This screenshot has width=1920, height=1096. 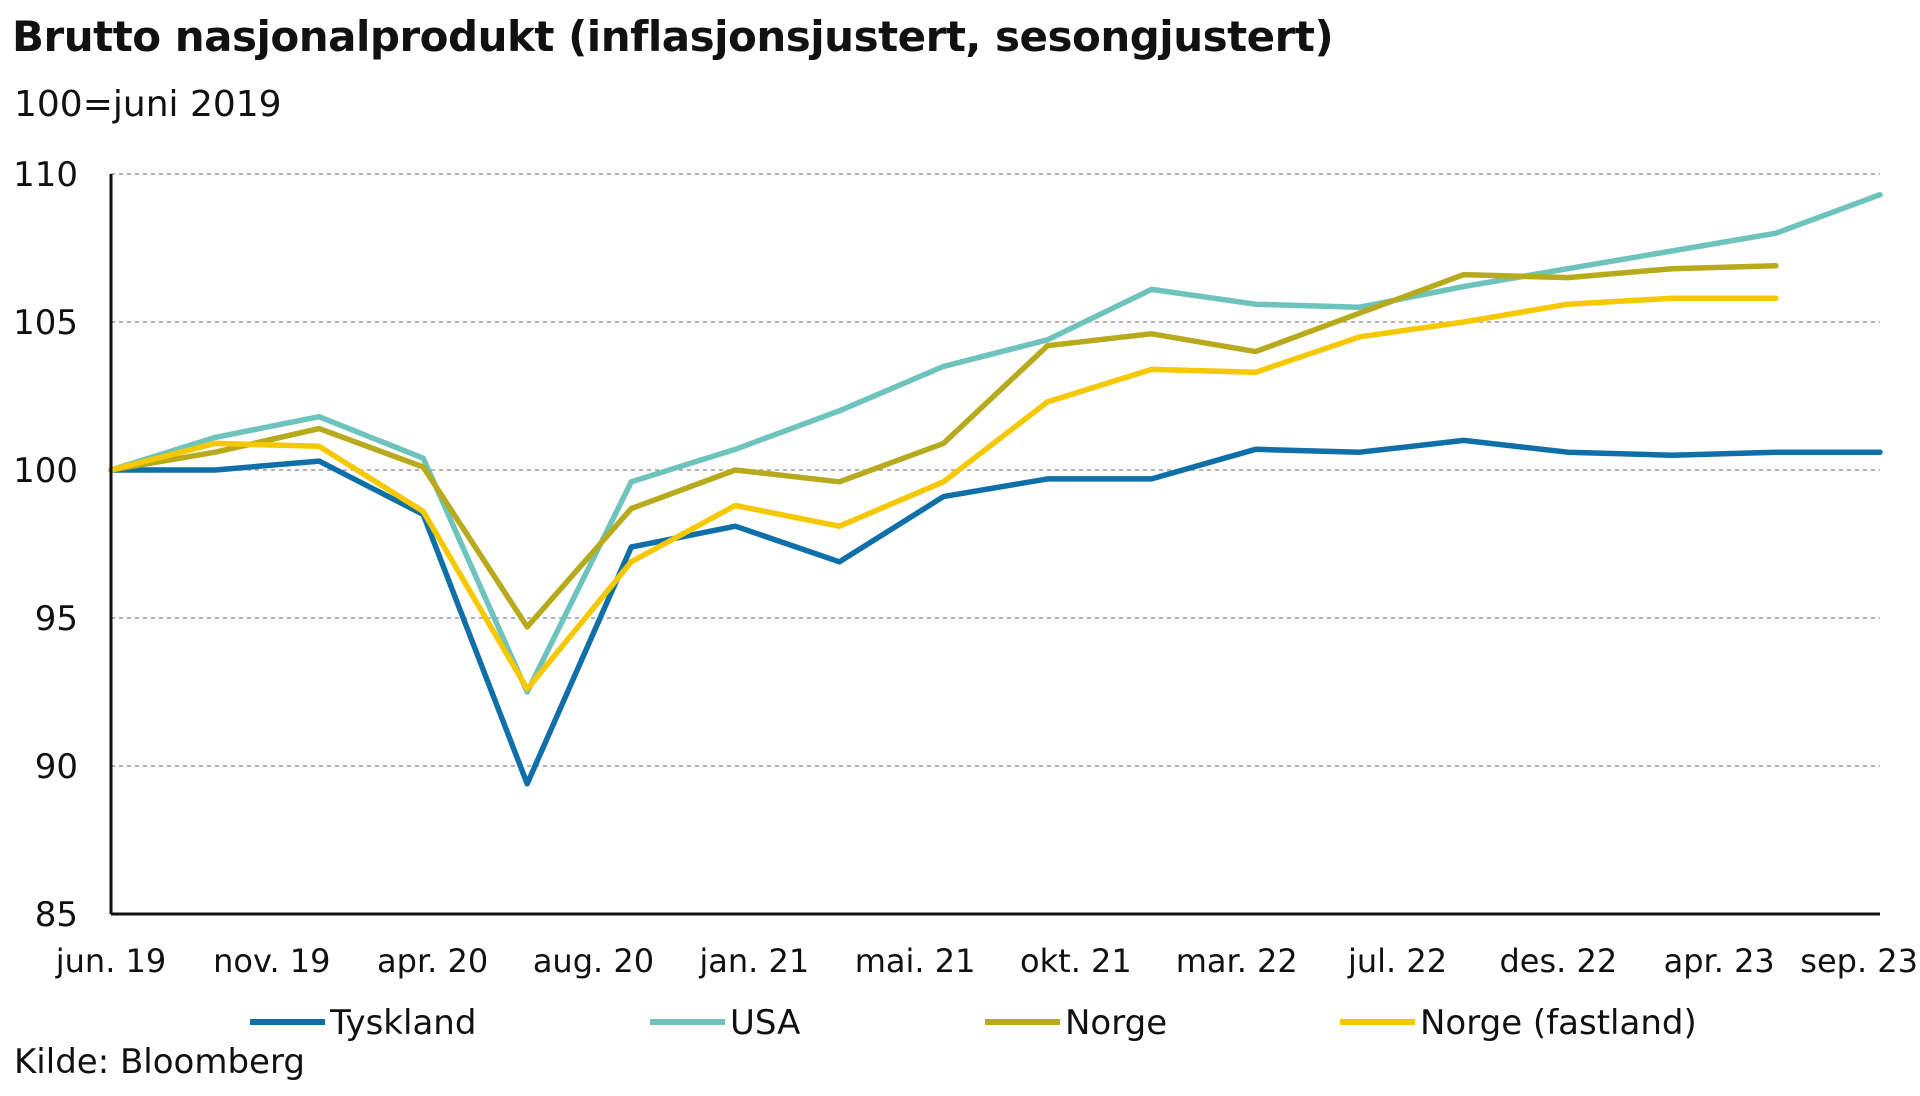 What do you see at coordinates (56, 619) in the screenshot?
I see `y-tick-label: 95` at bounding box center [56, 619].